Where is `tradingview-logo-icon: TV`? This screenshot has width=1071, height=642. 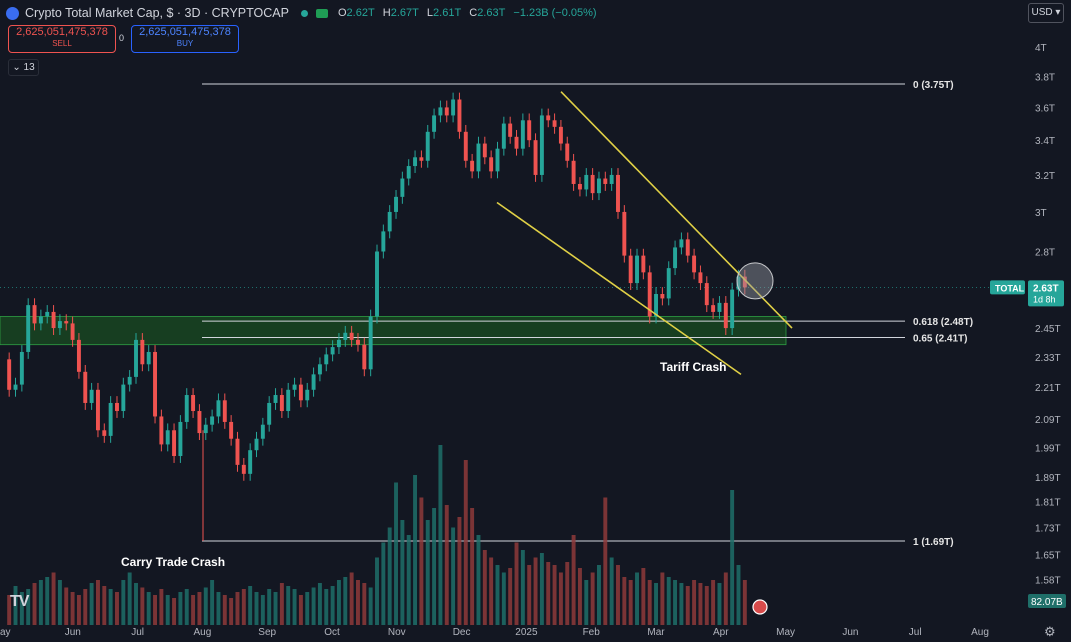
tradingview-logo-icon: TV is located at coordinates (19, 601).